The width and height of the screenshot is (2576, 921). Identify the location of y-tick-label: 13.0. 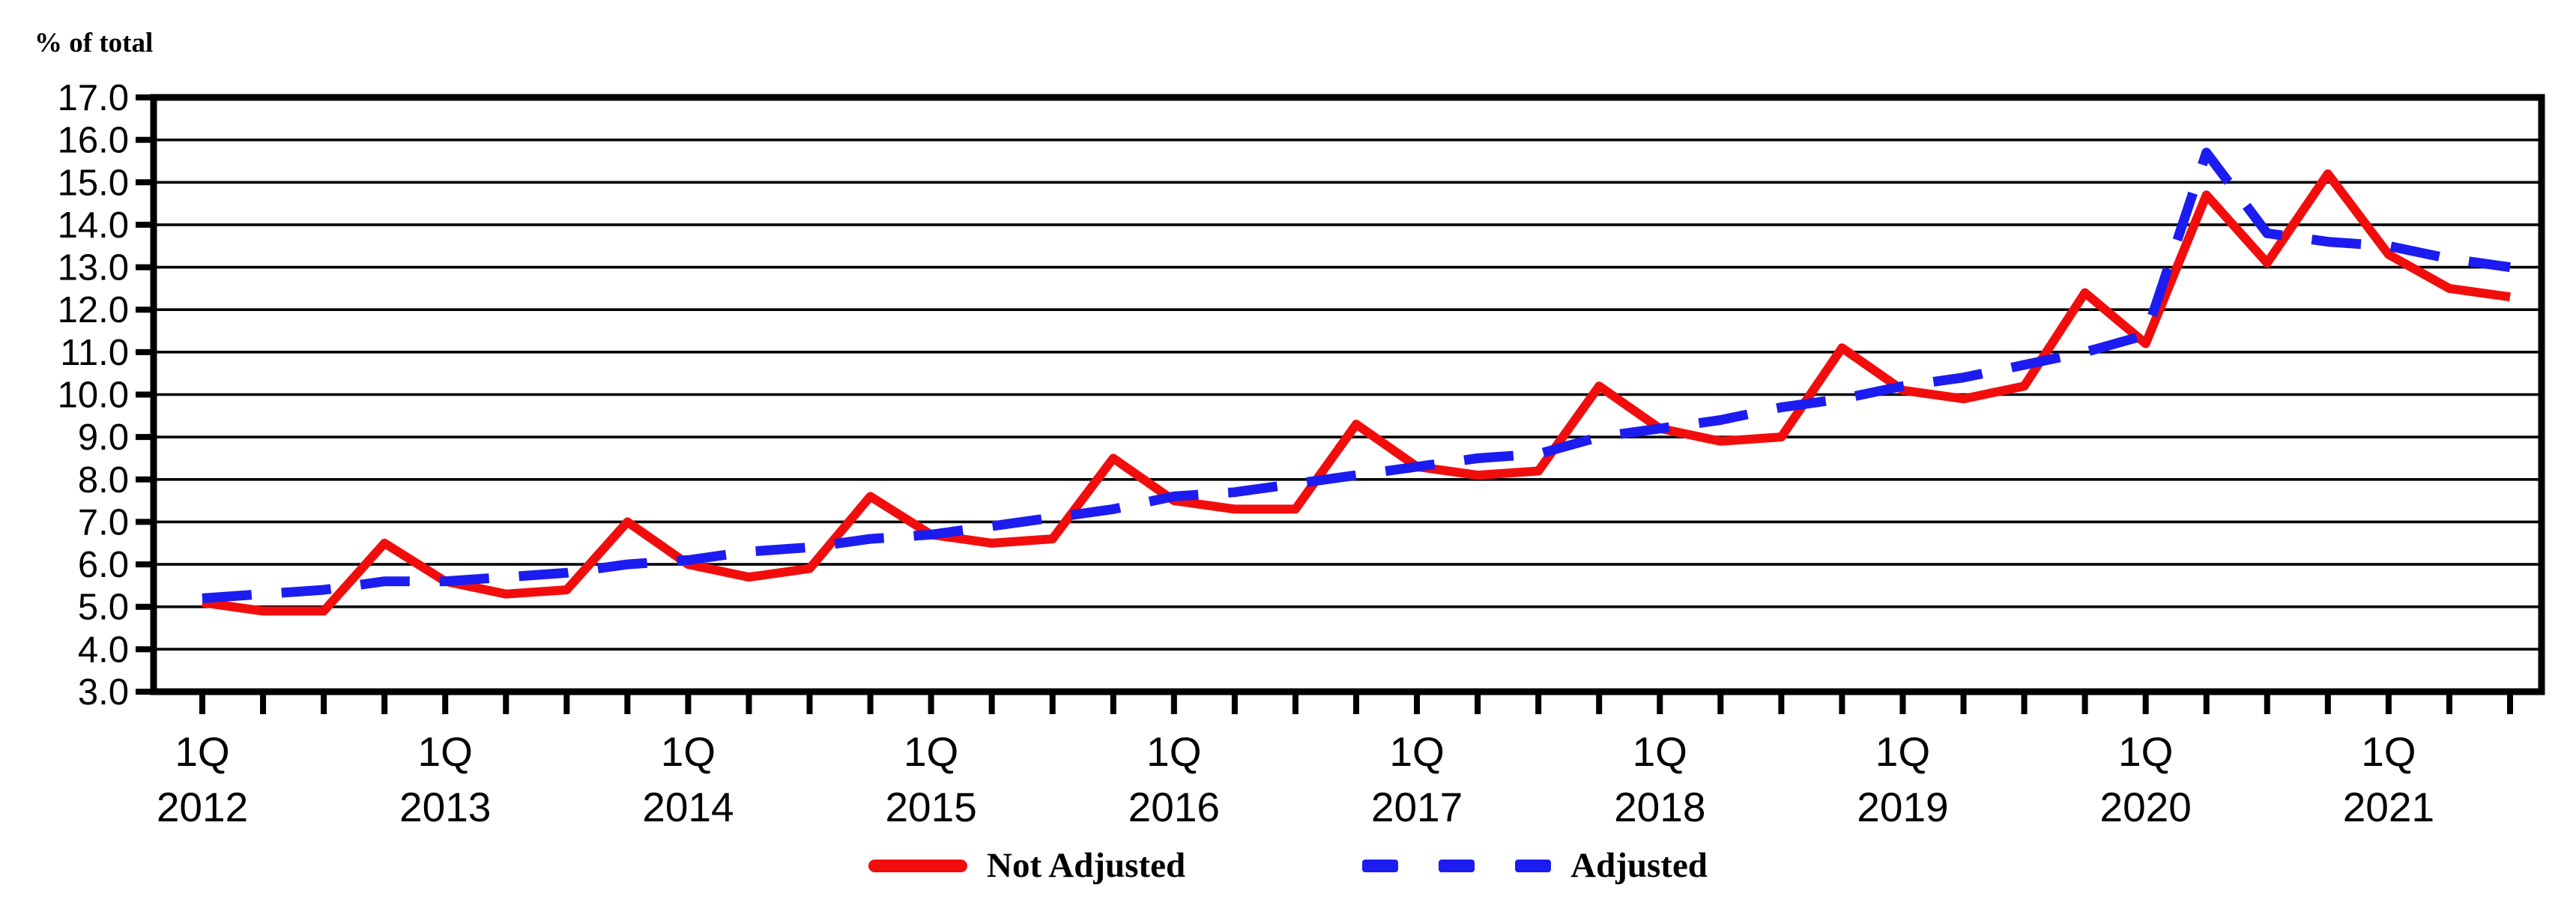
(93, 268).